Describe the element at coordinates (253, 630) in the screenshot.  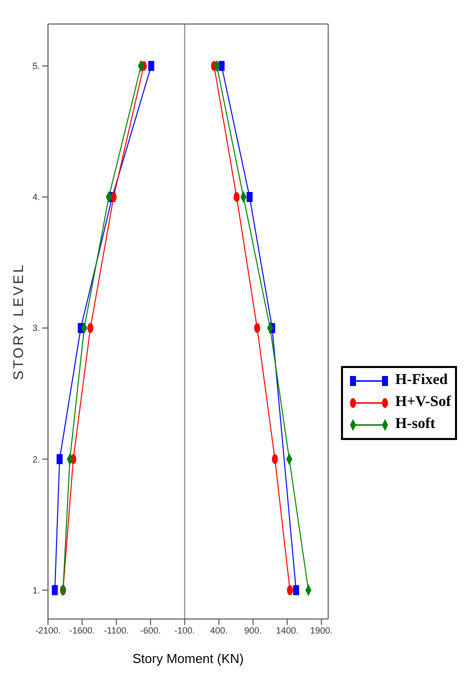
I see `x-tick-label: 900.` at that location.